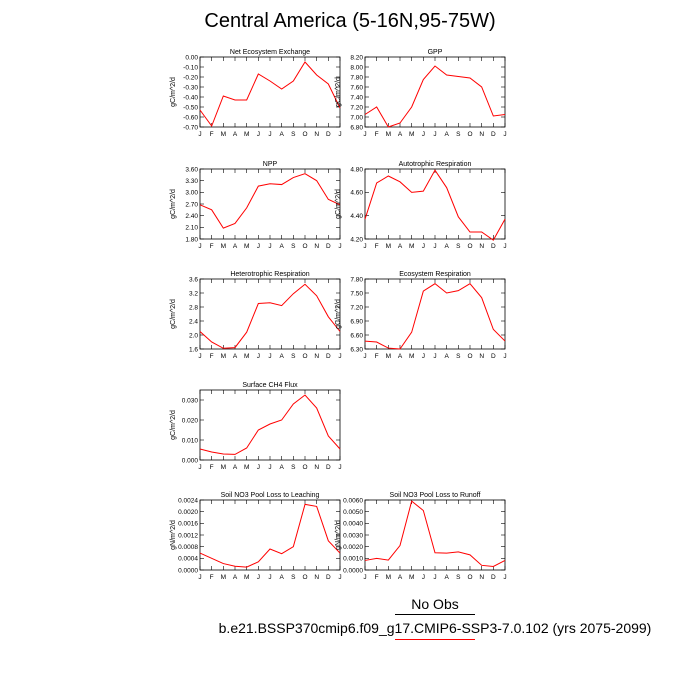 The image size is (700, 700). What do you see at coordinates (356, 321) in the screenshot?
I see `y-tick-label: 6.90` at bounding box center [356, 321].